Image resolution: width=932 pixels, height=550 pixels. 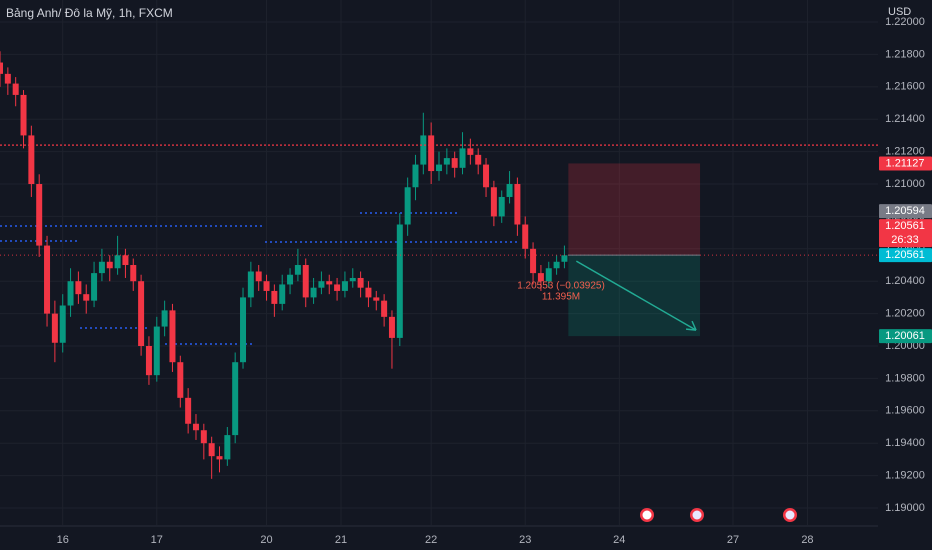 I want to click on y-tick-label: 1.19000, so click(x=905, y=508).